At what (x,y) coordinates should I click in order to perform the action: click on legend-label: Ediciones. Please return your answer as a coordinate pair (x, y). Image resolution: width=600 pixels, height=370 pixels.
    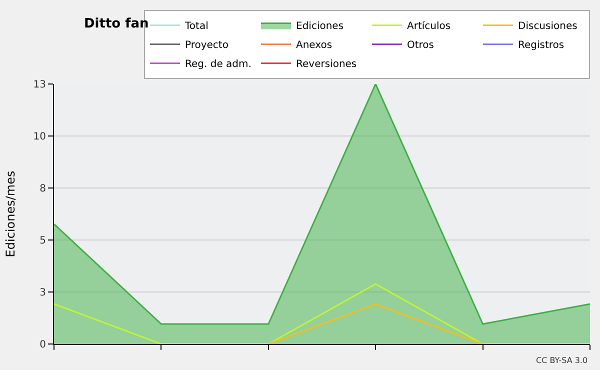
    Looking at the image, I should click on (320, 26).